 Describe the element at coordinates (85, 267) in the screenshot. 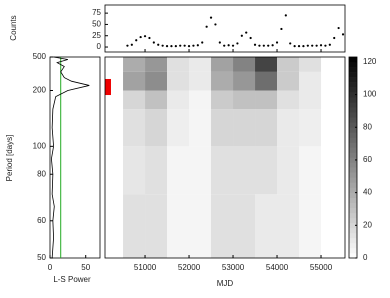

I see `x-tick-label: 50` at that location.